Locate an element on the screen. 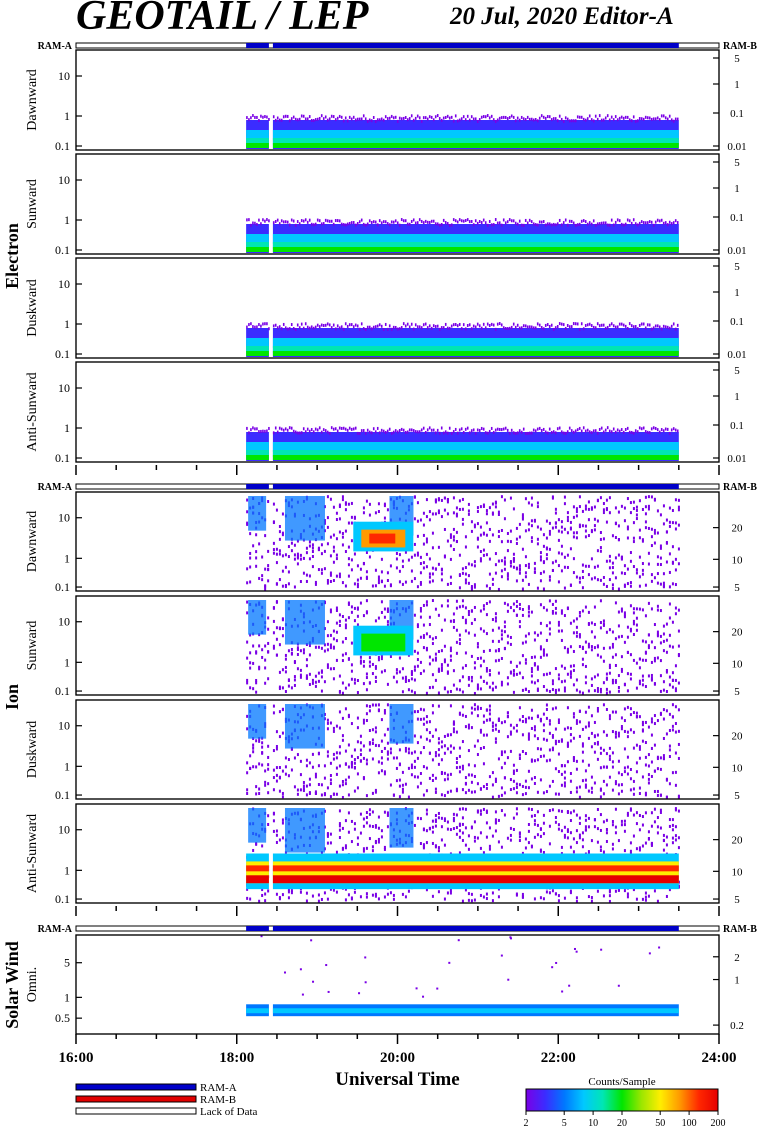 This screenshot has height=1128, width=762. group-label: Solar Wind is located at coordinates (12, 985).